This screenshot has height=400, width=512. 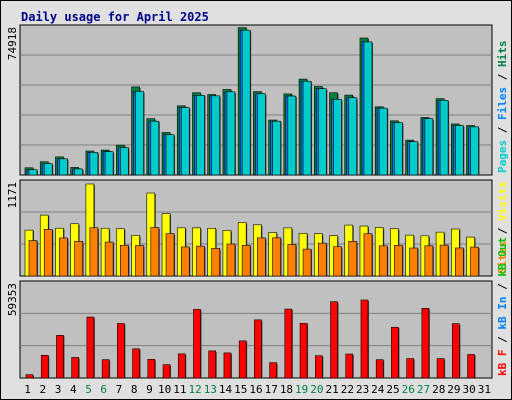 I want to click on x-tick-label: 28, so click(x=438, y=389).